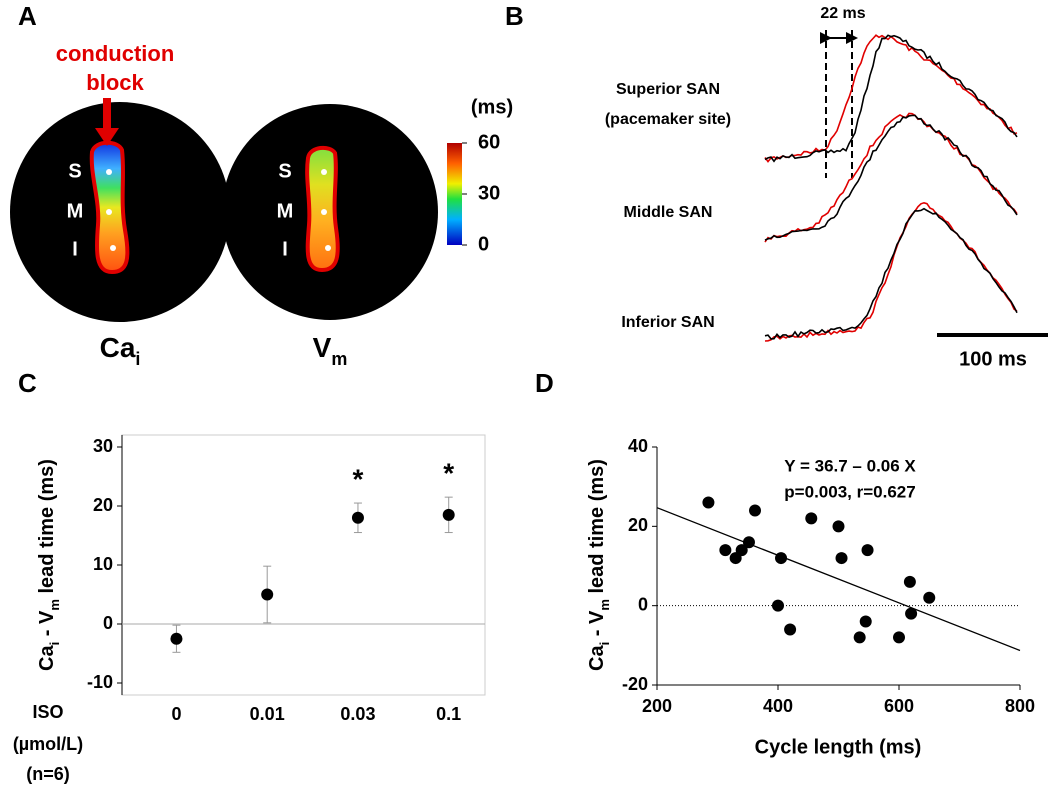  What do you see at coordinates (103, 446) in the screenshot?
I see `y-tick-label: 30` at bounding box center [103, 446].